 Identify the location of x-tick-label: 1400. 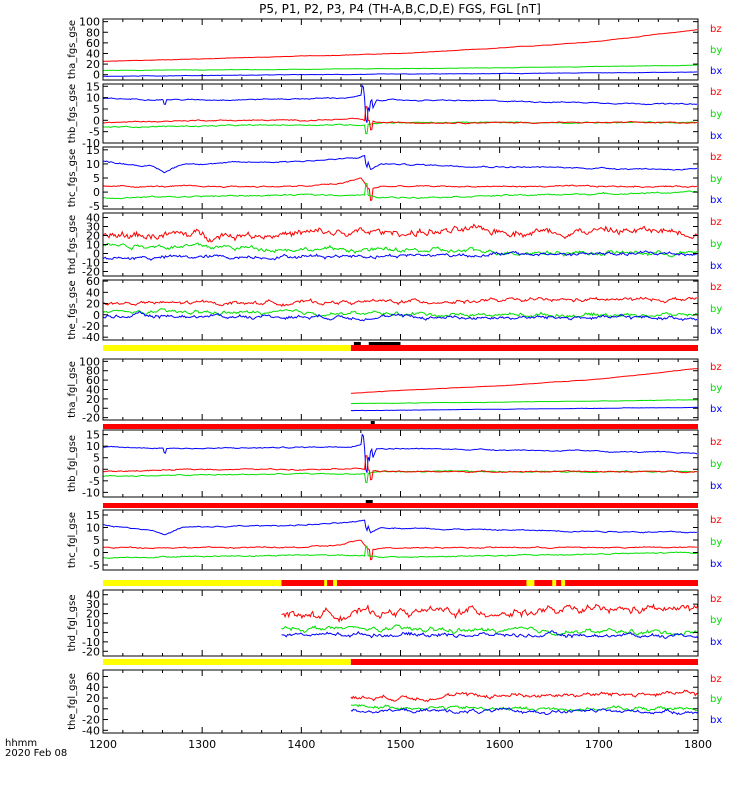
(301, 744).